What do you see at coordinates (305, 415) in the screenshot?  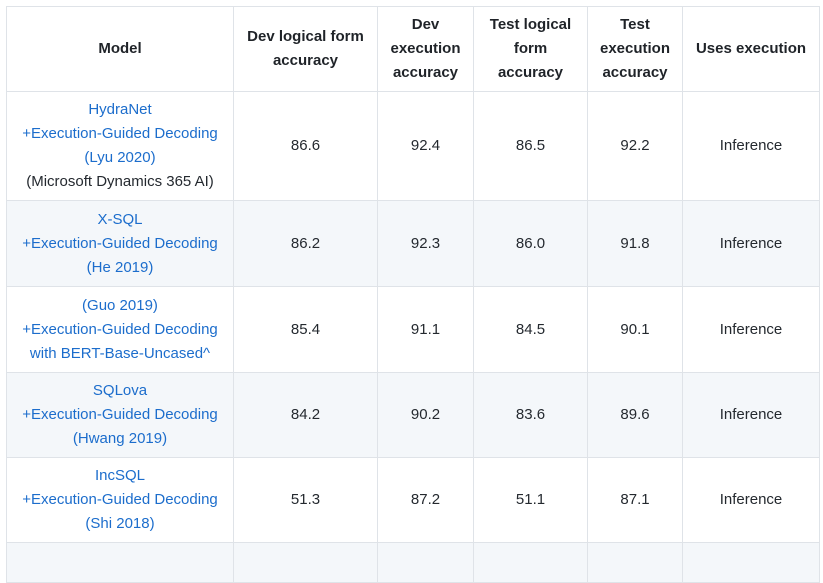 I see `cell-dev_lf: 84.2` at bounding box center [305, 415].